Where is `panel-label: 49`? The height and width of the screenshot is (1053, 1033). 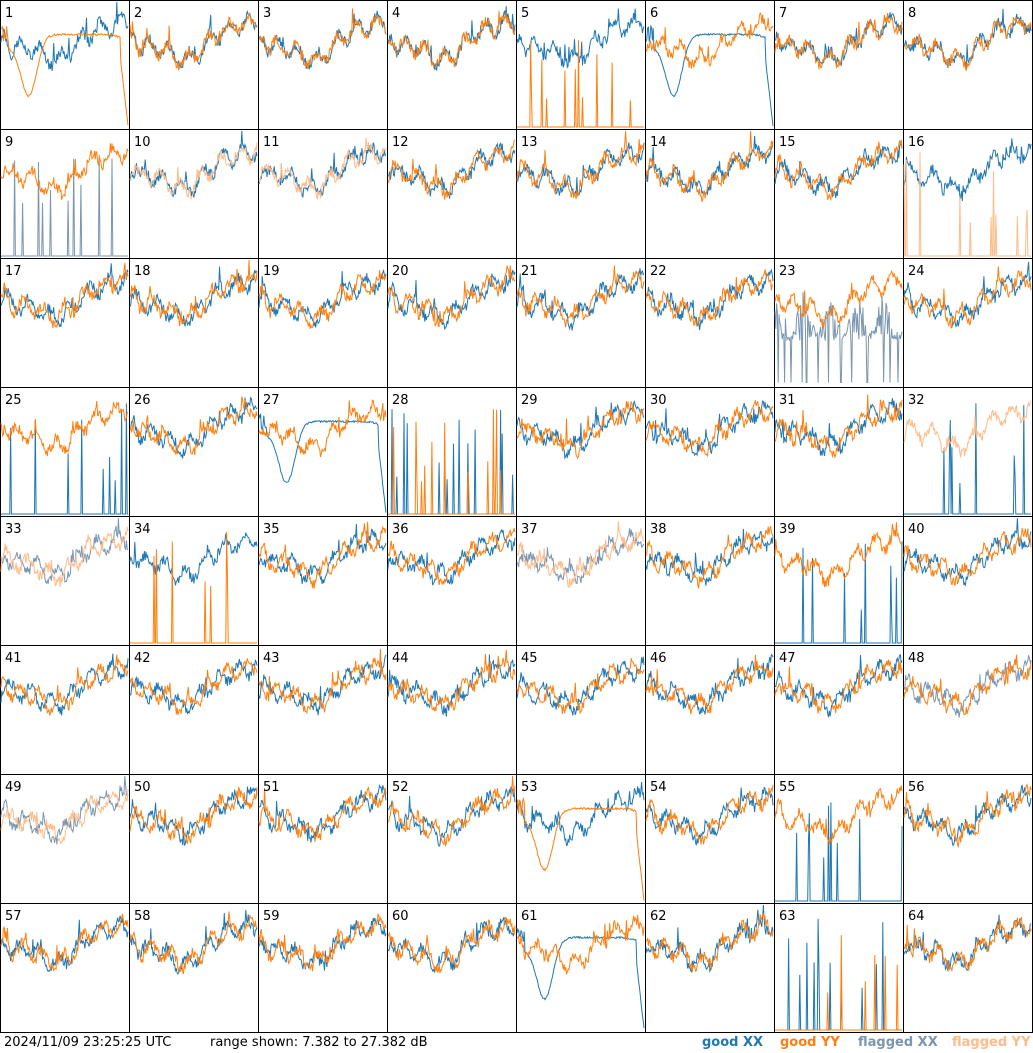 panel-label: 49 is located at coordinates (13, 787).